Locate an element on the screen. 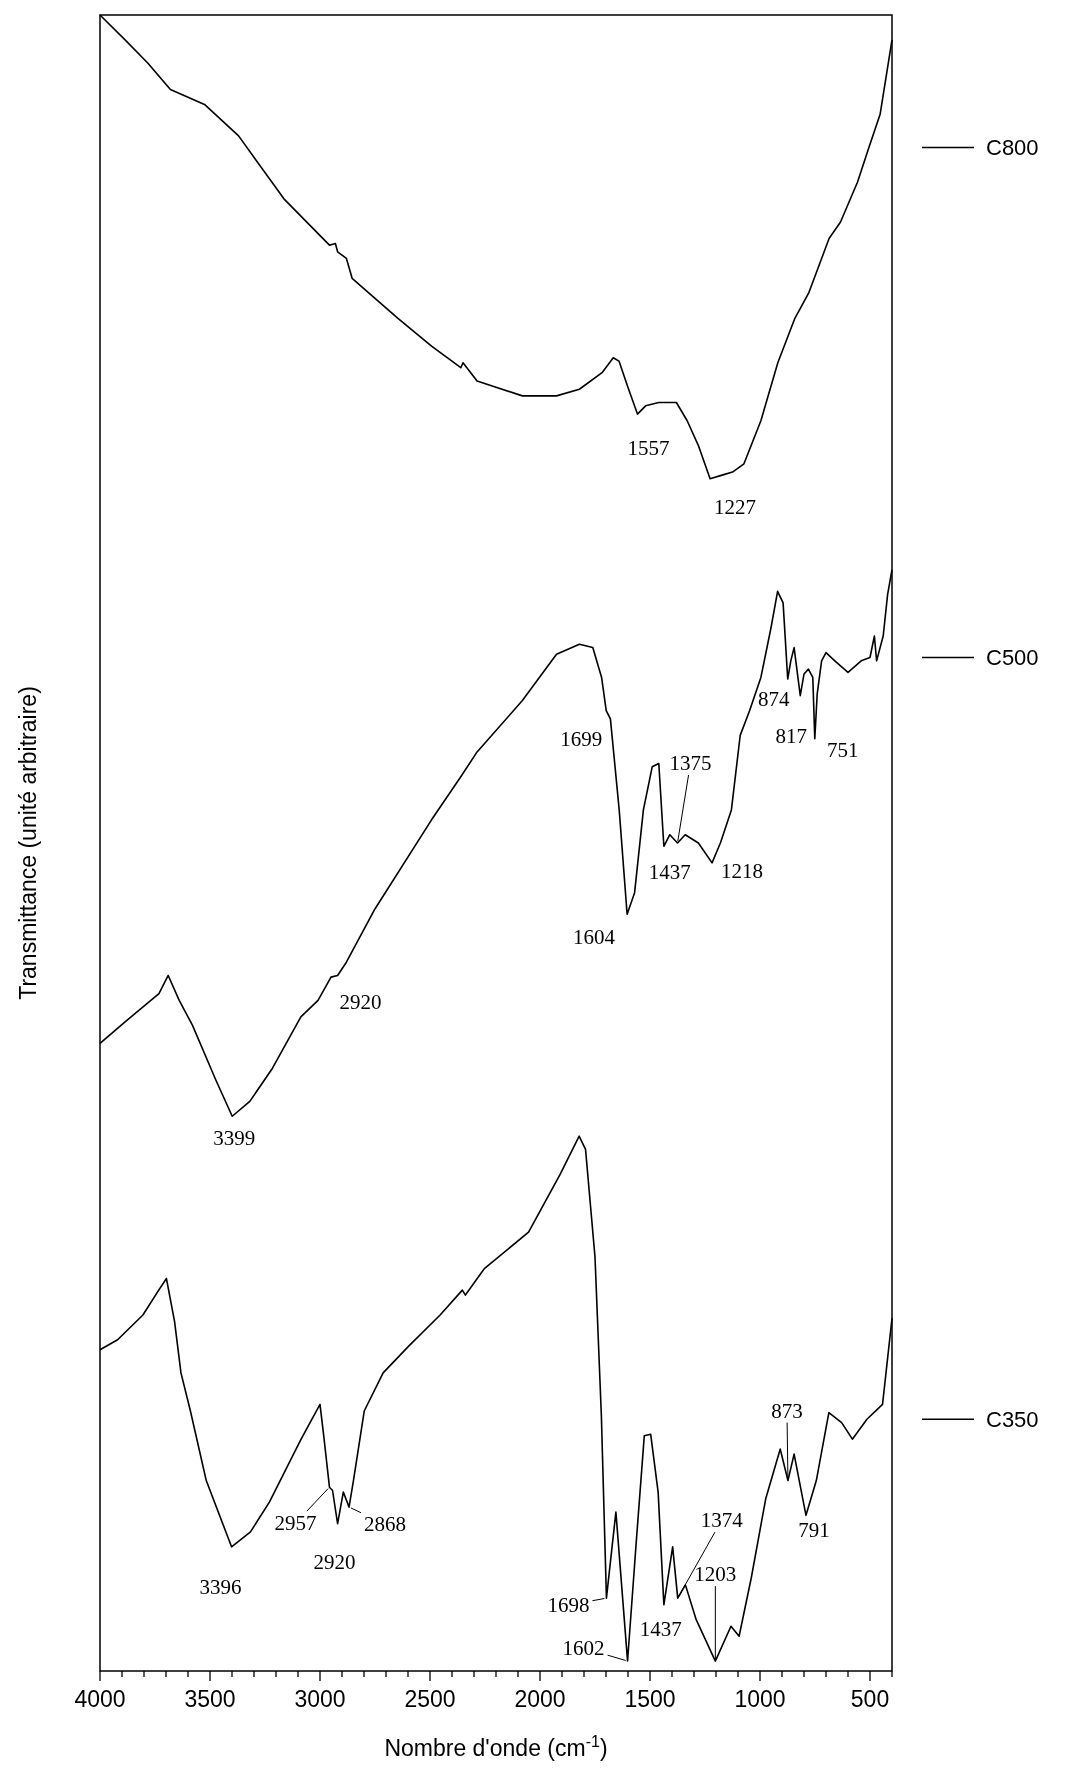 The width and height of the screenshot is (1078, 1781). annotation: 1602 is located at coordinates (583, 1648).